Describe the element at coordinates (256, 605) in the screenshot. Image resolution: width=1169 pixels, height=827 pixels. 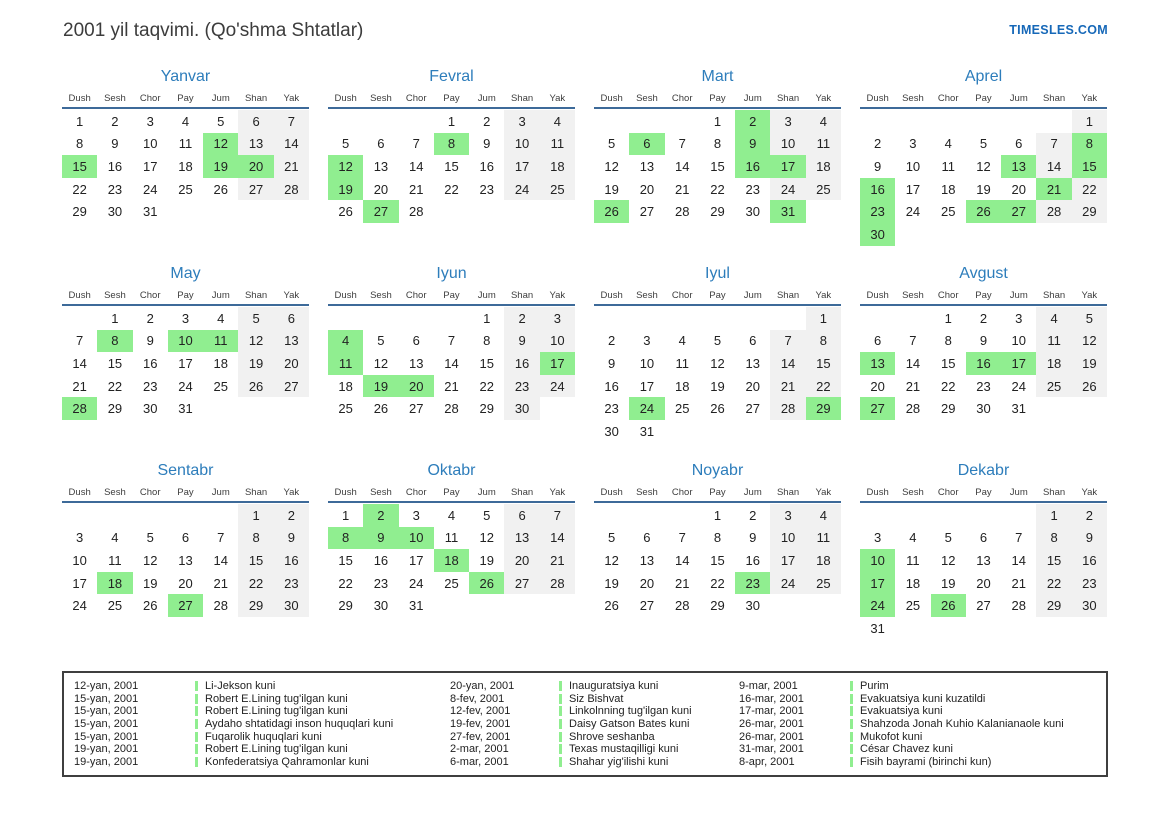
I see `day-cell: 29` at that location.